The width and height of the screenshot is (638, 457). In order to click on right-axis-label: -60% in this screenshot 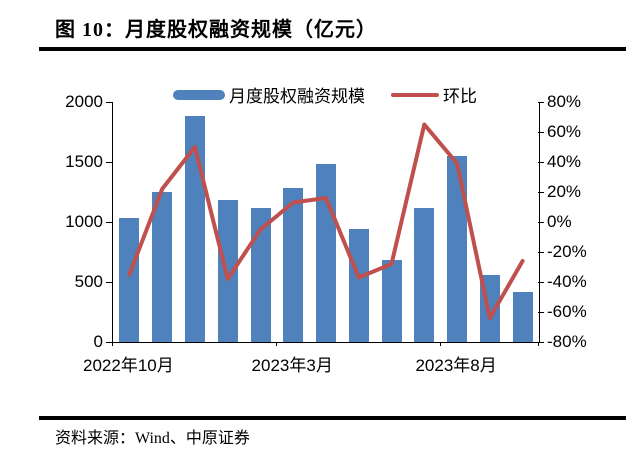, I will do `click(567, 311)`.